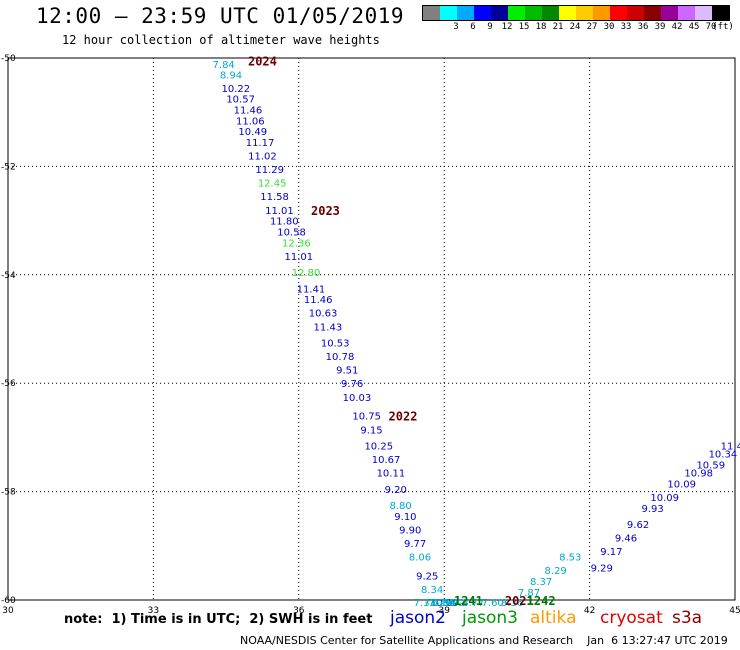 The image size is (740, 650). What do you see at coordinates (493, 603) in the screenshot?
I see `wave-height-label: 7.60` at bounding box center [493, 603].